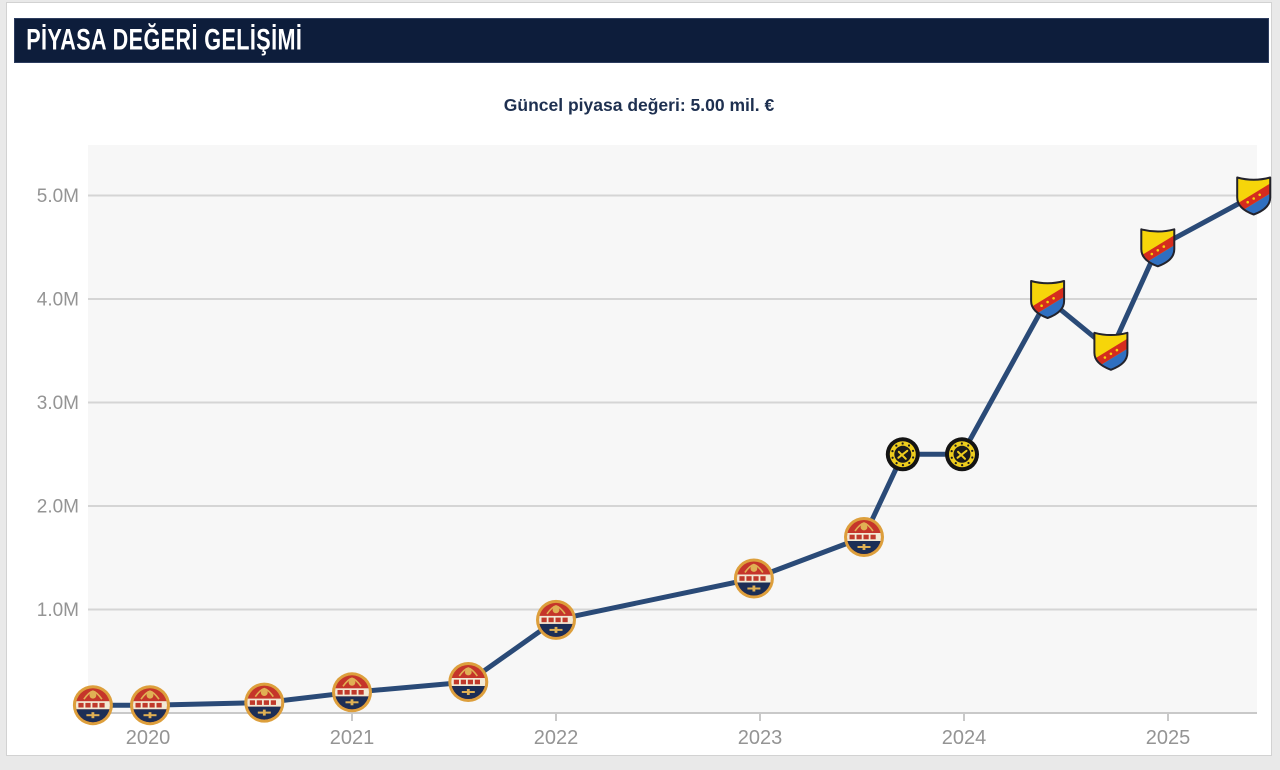  Describe the element at coordinates (164, 40) in the screenshot. I see `section-title: PİYASA DEĞERİ GELİŞİMİ` at that location.